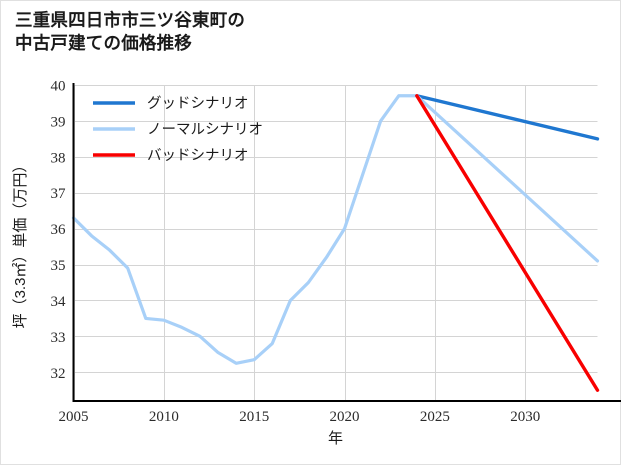 This screenshot has height=466, width=621. Describe the element at coordinates (58, 122) in the screenshot. I see `y-tick-label: 39` at that location.